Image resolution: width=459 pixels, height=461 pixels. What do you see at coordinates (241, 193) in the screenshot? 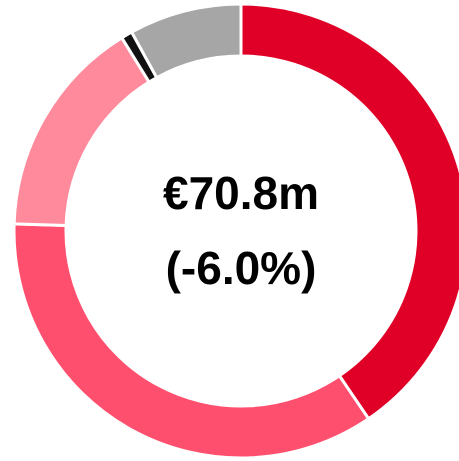
I see `center-value: €70.8m` at bounding box center [241, 193].